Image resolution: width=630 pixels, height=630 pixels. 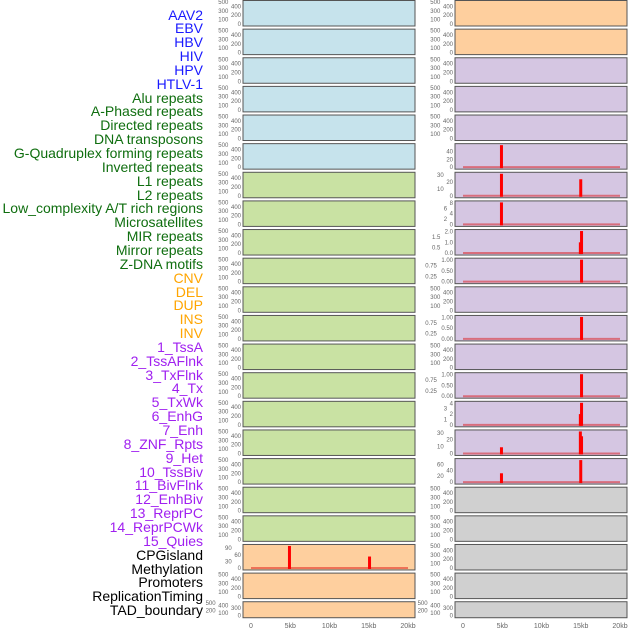 What do you see at coordinates (156, 526) in the screenshot?
I see `track-label: 14_ReprPCWk` at bounding box center [156, 526].